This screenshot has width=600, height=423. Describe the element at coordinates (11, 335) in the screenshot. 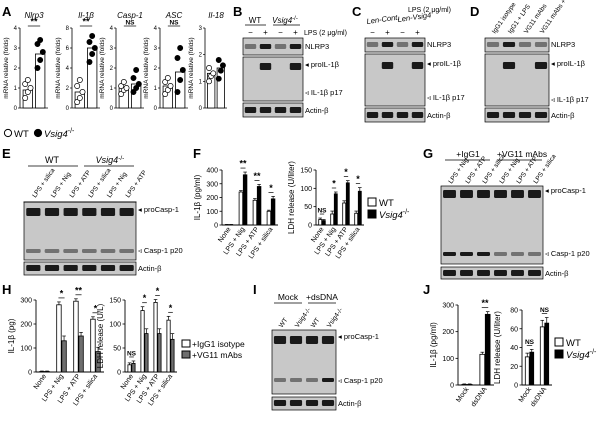

I see `y-axis-label: IL-1β (pg)` at that location.